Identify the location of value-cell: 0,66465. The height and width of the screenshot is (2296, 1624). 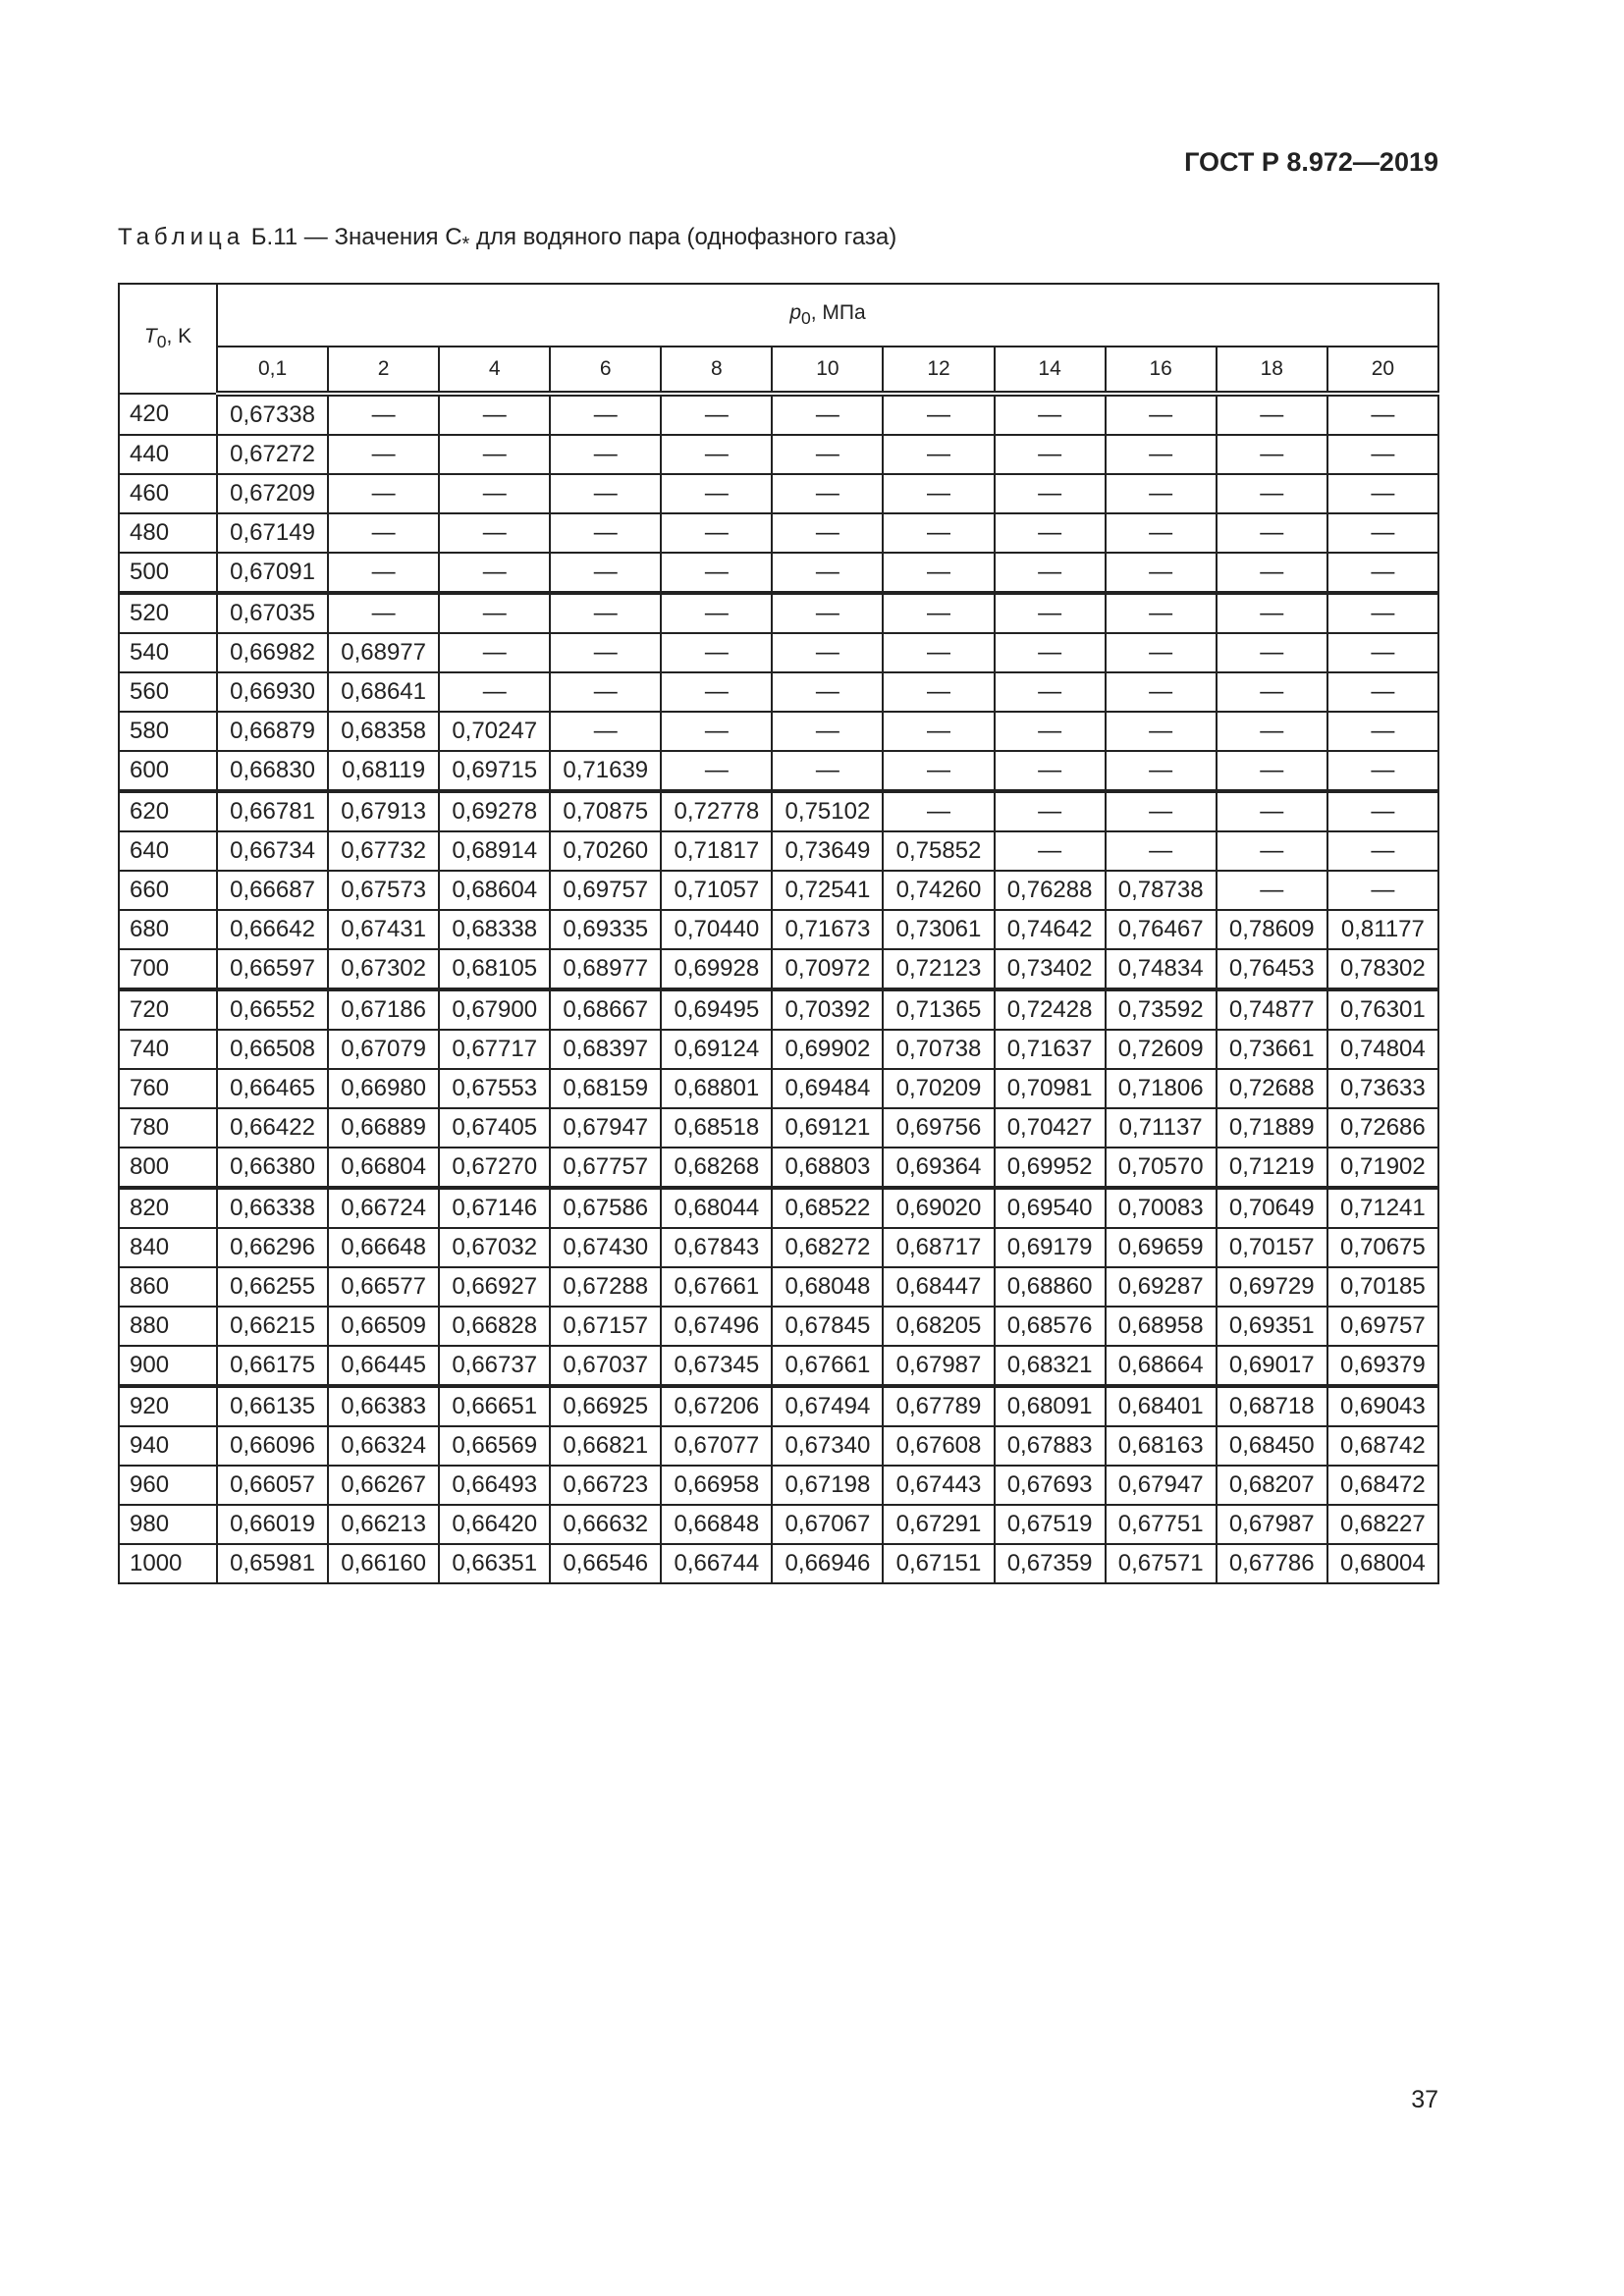
(272, 1088).